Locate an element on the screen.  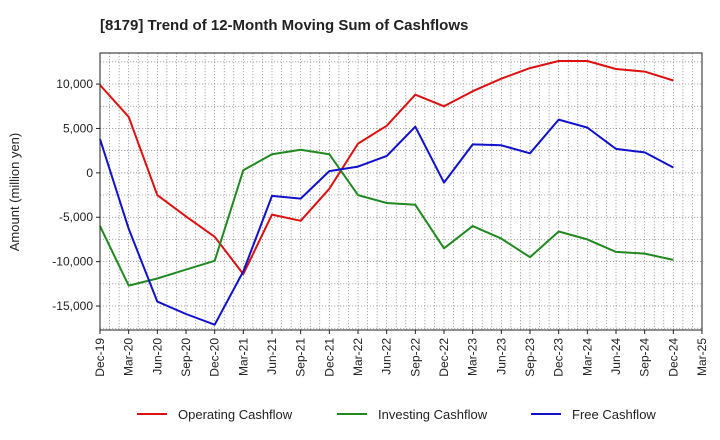
y-axis-label: Amount (million yen) is located at coordinates (14, 192).